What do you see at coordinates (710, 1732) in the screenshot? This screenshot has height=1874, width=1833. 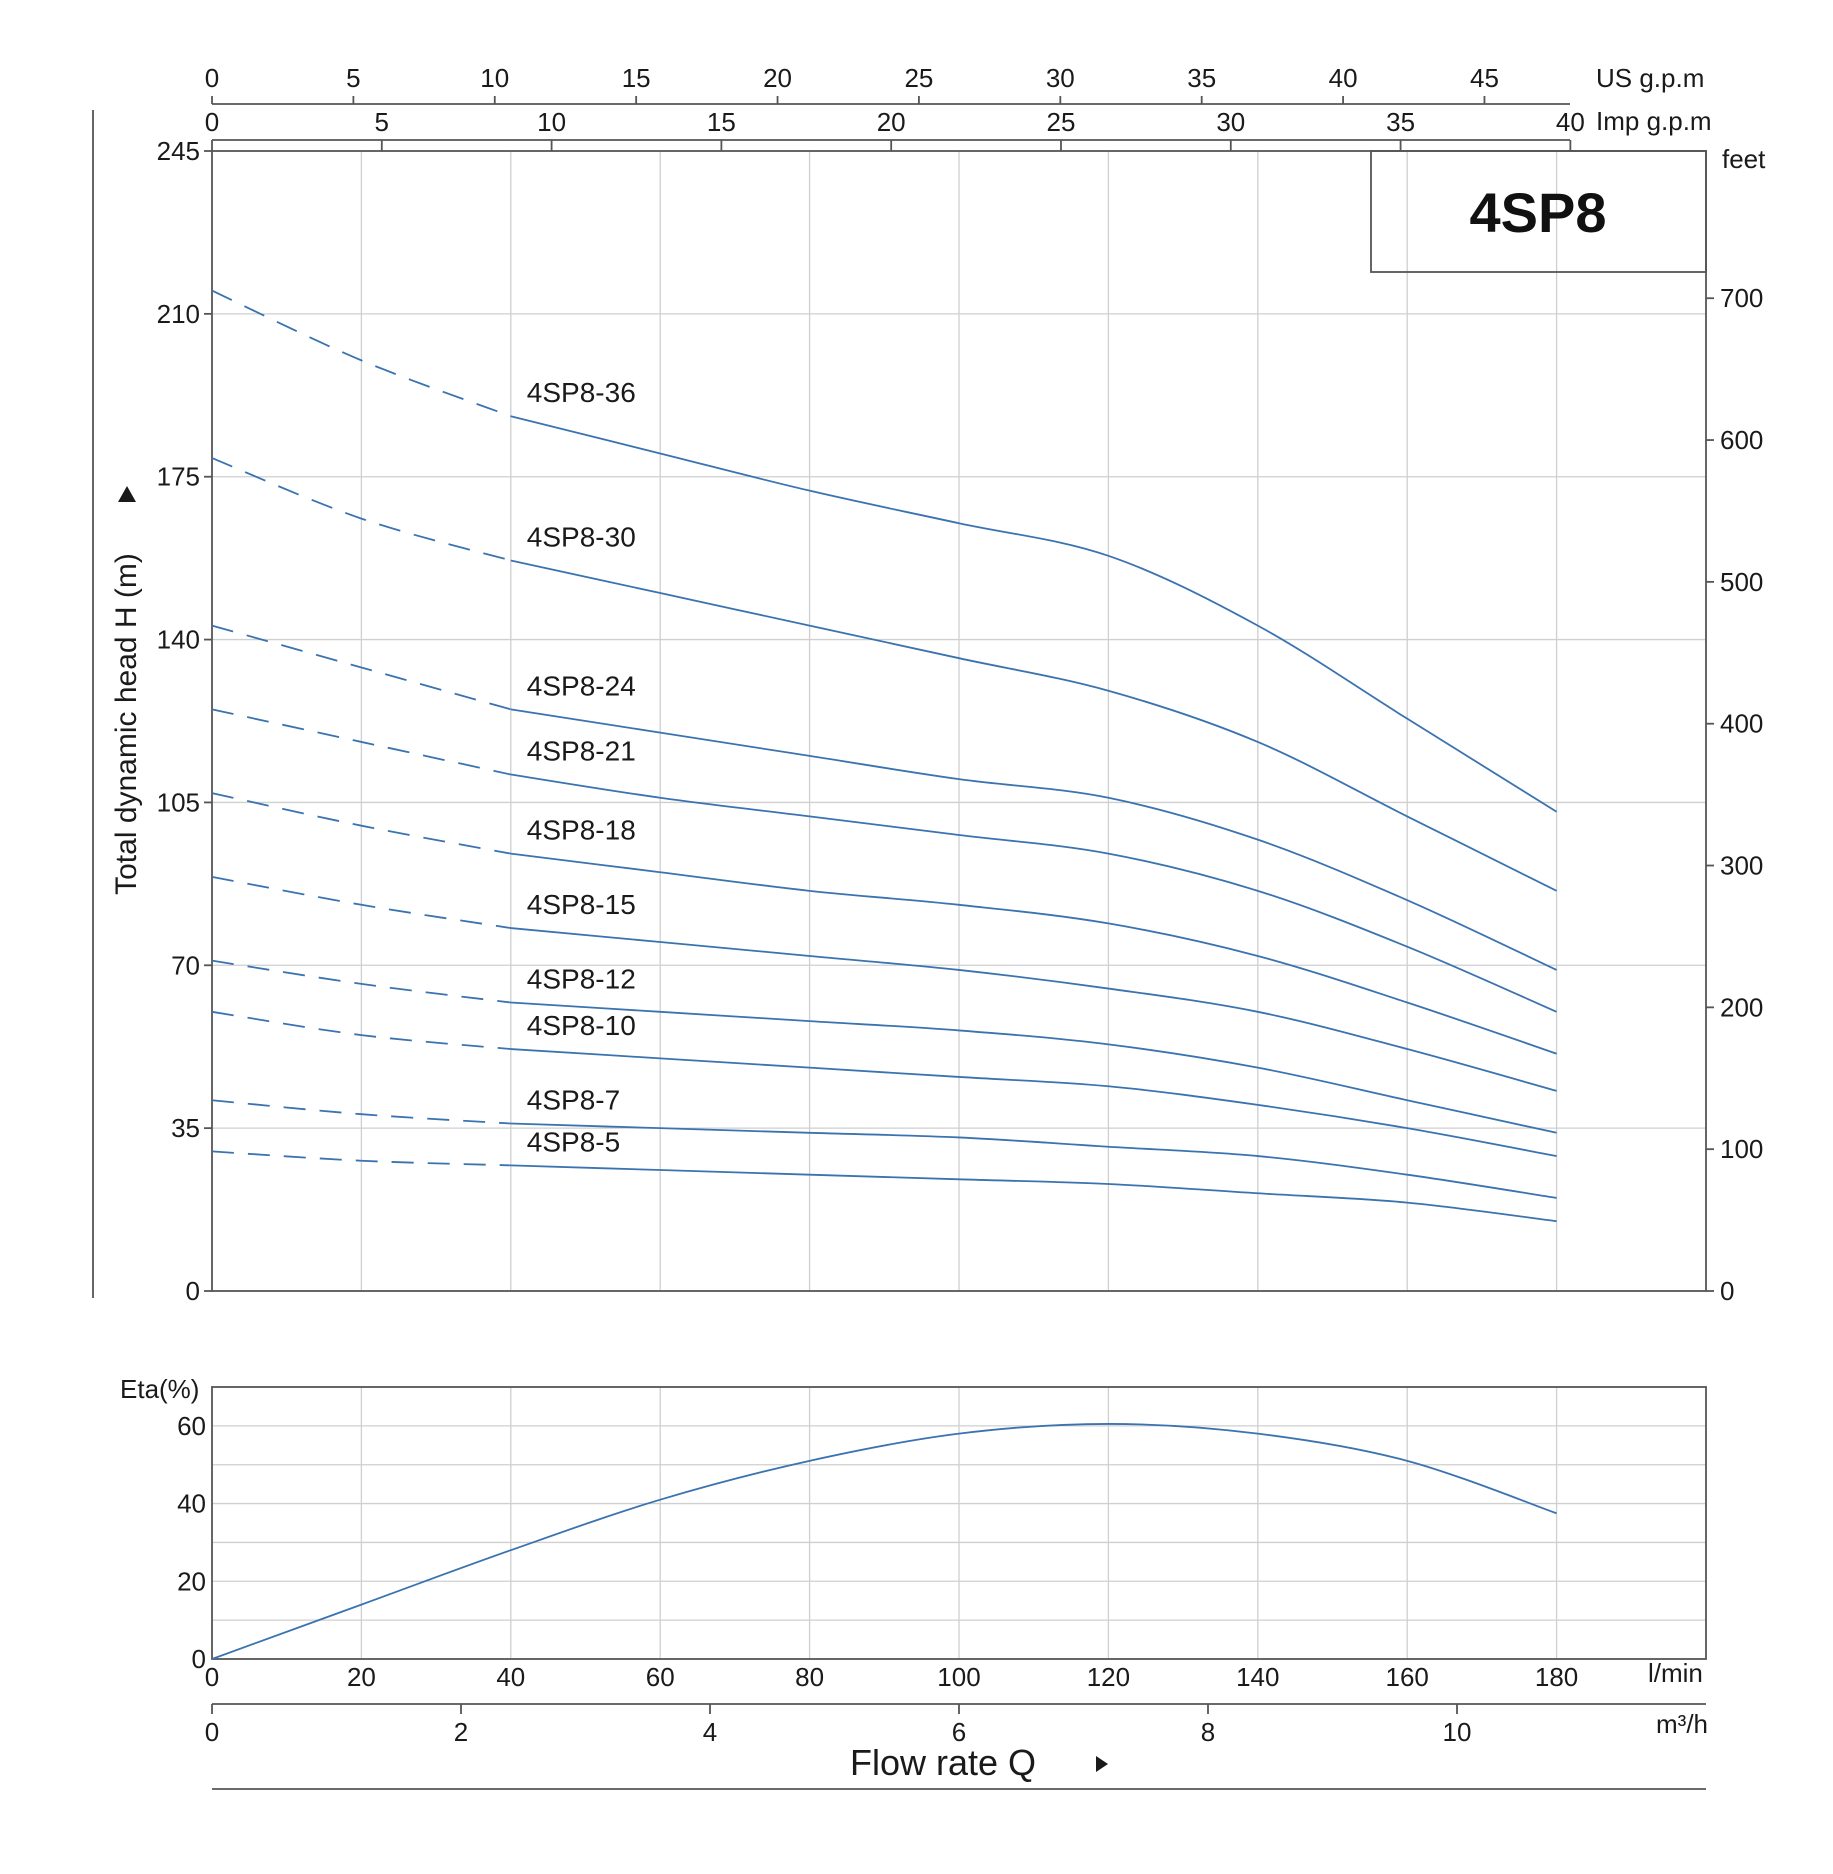 I see `m3h-tick-label: 4` at bounding box center [710, 1732].